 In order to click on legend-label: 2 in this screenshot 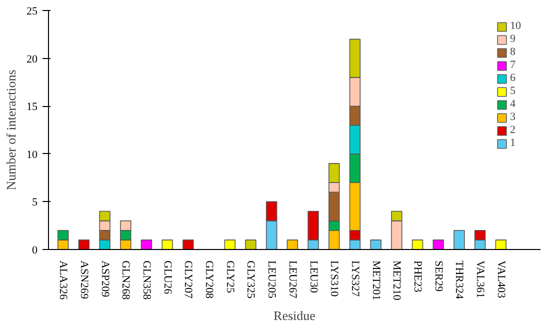, I will do `click(513, 130)`.